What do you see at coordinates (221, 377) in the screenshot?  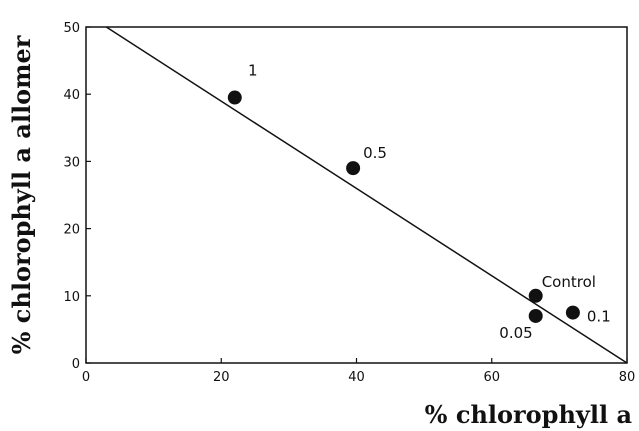 I see `x-tick-label: 20` at bounding box center [221, 377].